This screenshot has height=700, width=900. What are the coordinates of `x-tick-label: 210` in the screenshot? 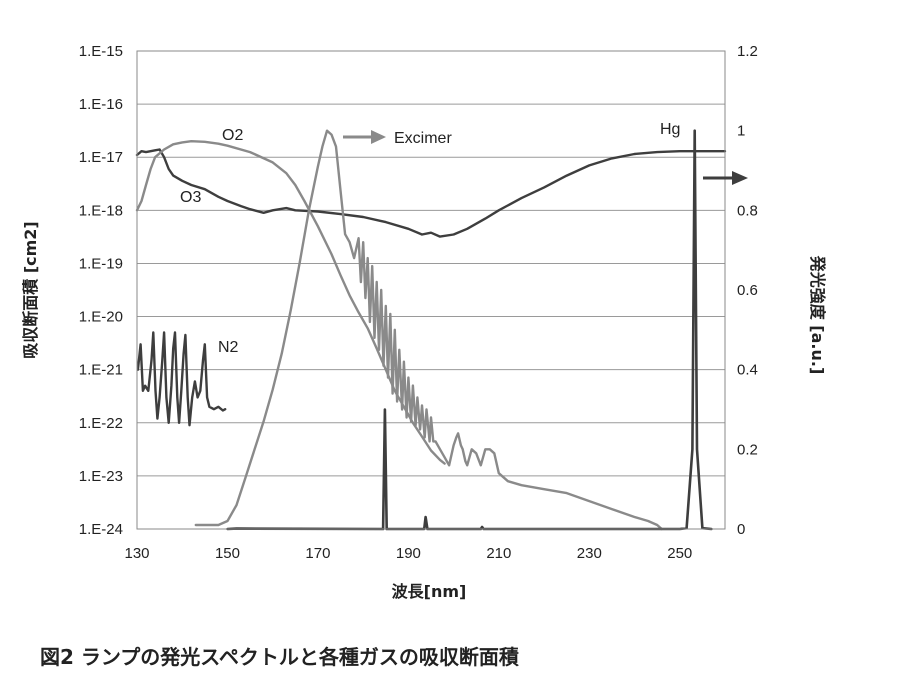 It's located at (498, 553).